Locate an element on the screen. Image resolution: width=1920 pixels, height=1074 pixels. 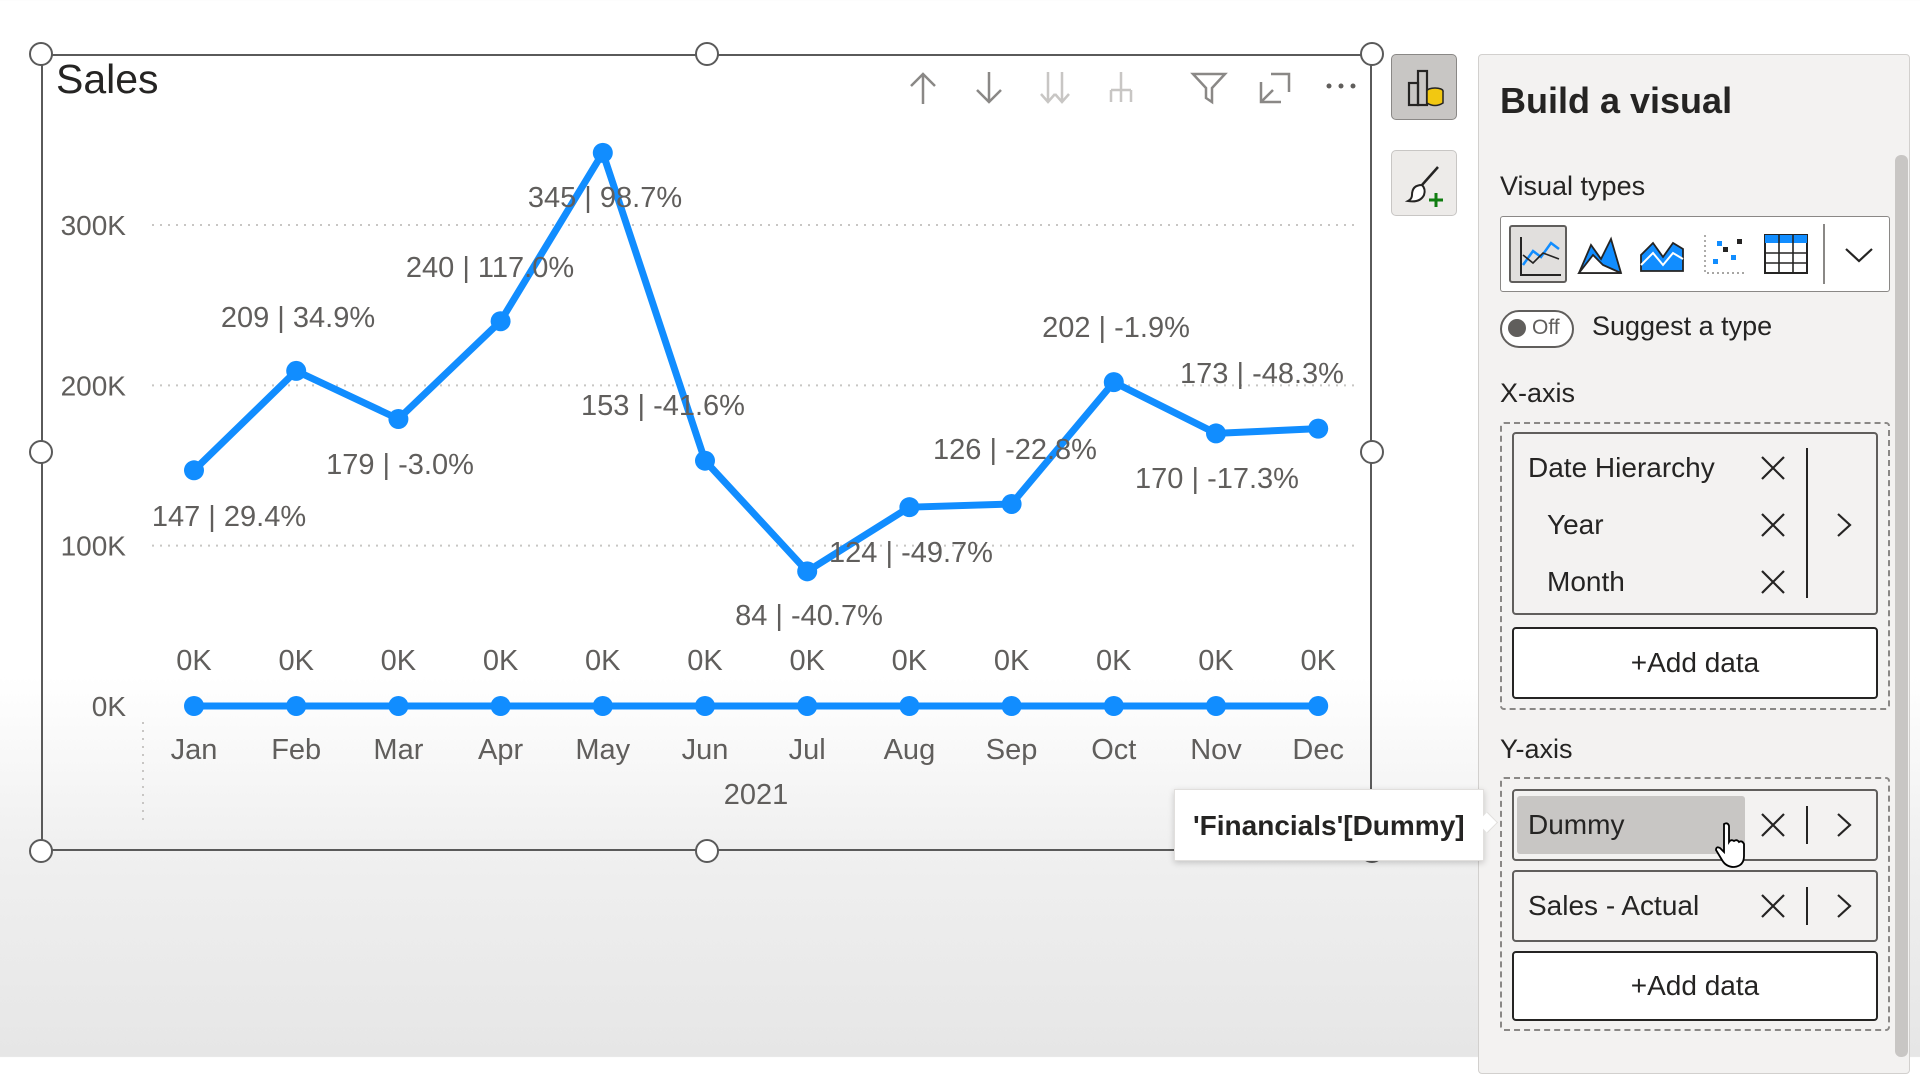
remove-dummy-icon is located at coordinates (1773, 825).